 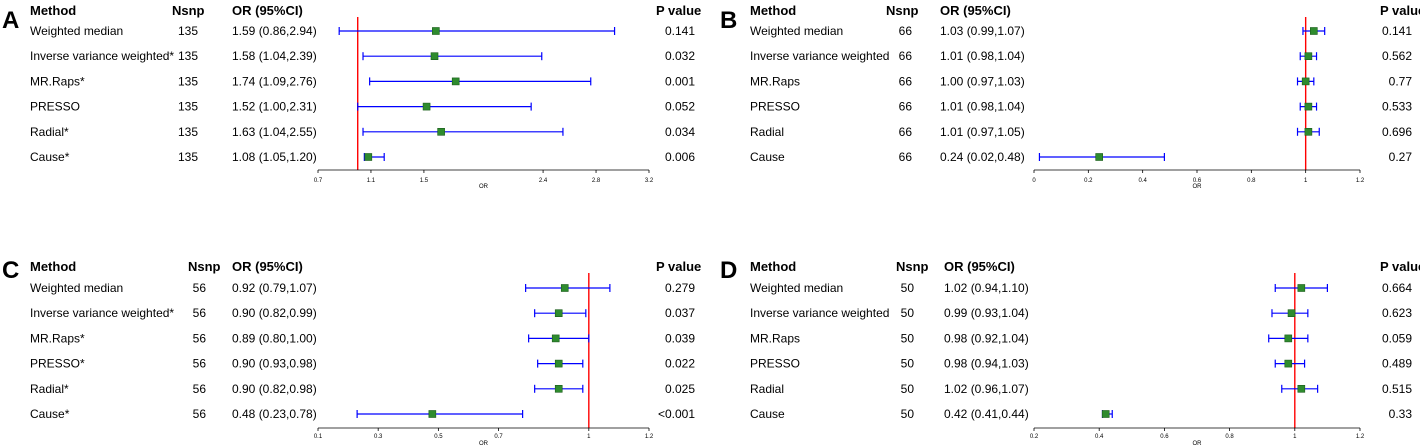 What do you see at coordinates (50, 157) in the screenshot?
I see `method-label: Cause*` at bounding box center [50, 157].